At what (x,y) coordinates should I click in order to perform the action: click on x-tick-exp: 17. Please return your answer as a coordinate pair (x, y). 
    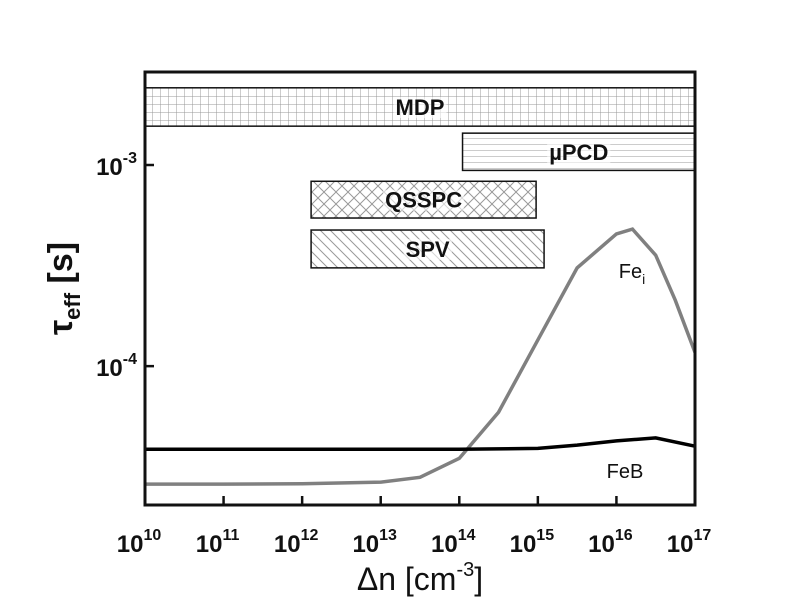
    Looking at the image, I should click on (702, 535).